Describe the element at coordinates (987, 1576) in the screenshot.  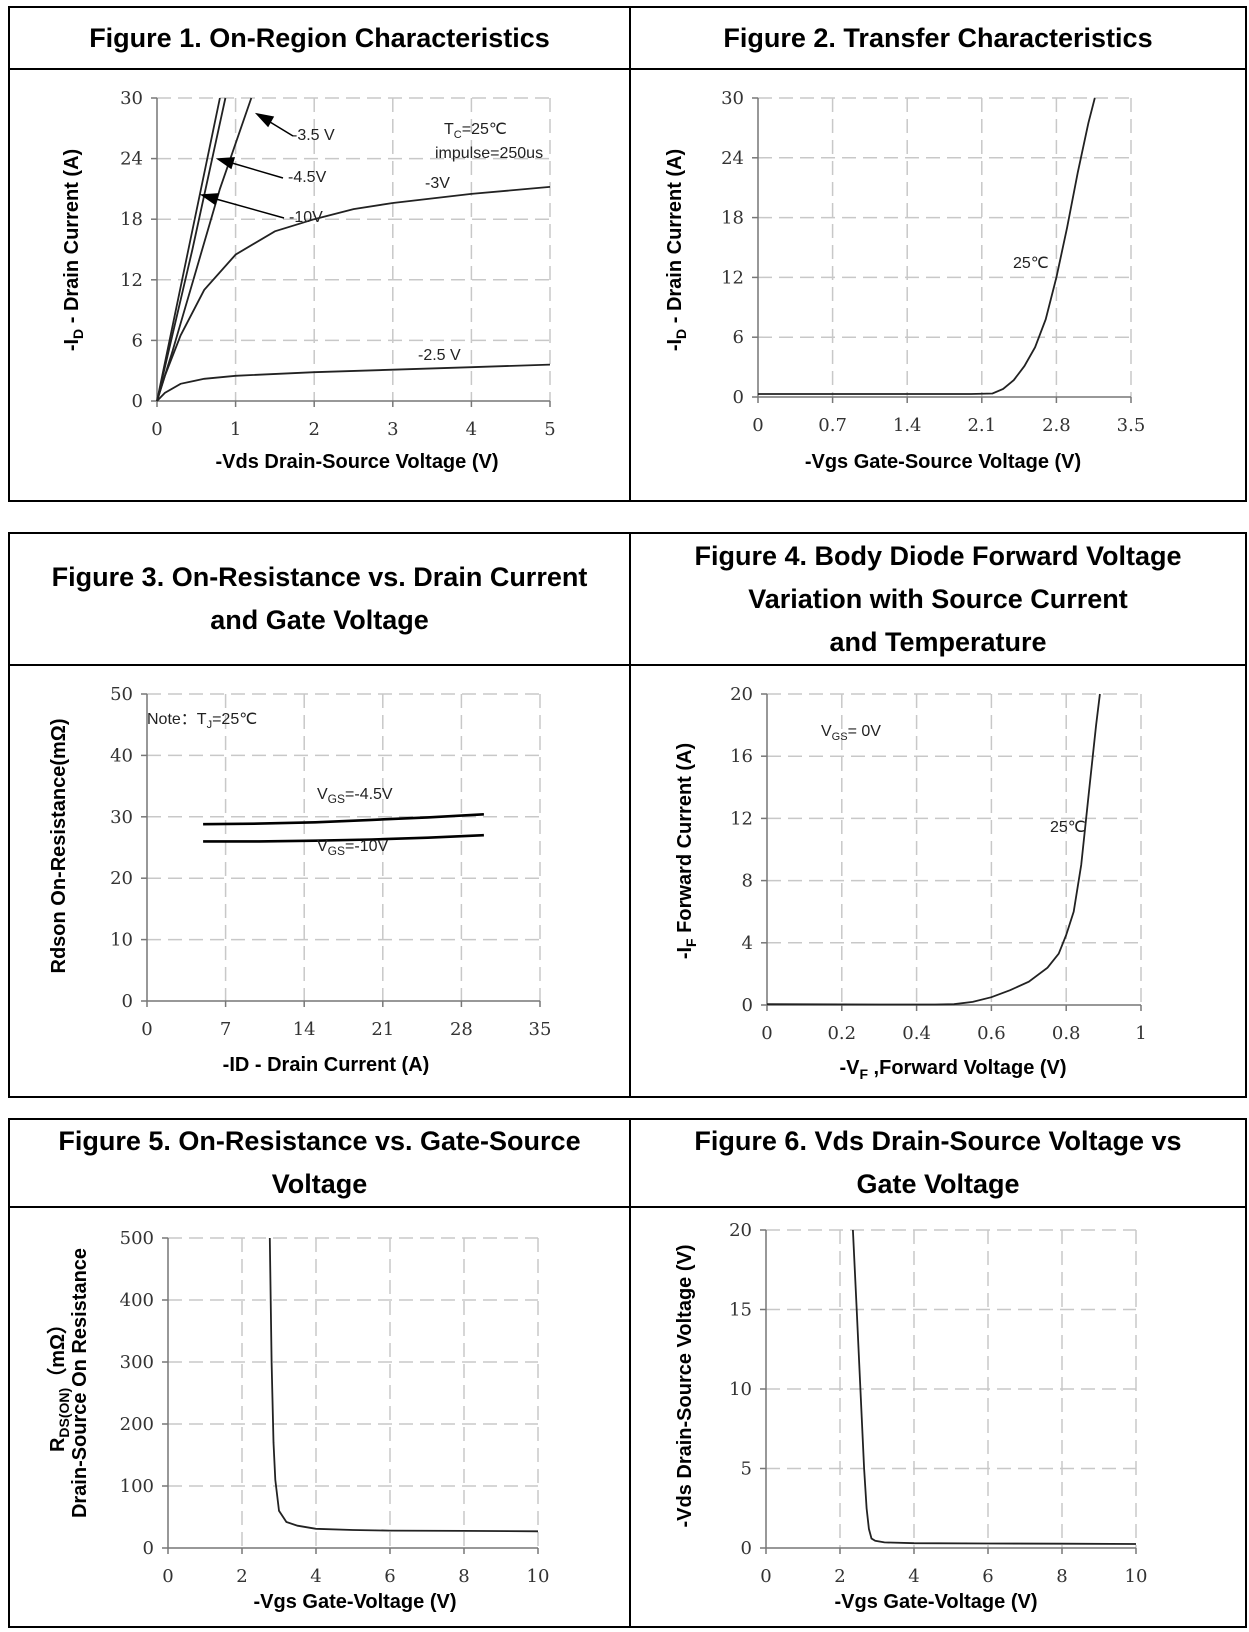
I see `x-tick-label: 6` at that location.